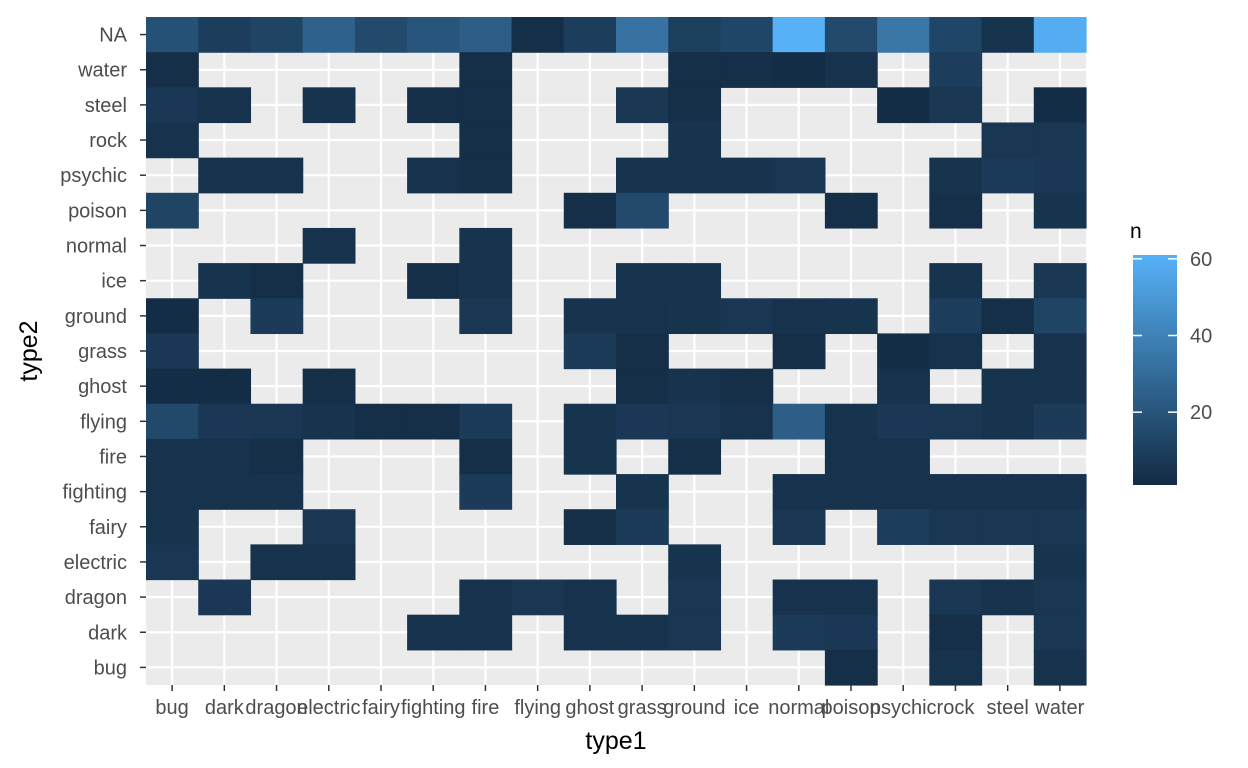 The width and height of the screenshot is (1248, 768). What do you see at coordinates (329, 245) in the screenshot?
I see `cell-electric-normal` at bounding box center [329, 245].